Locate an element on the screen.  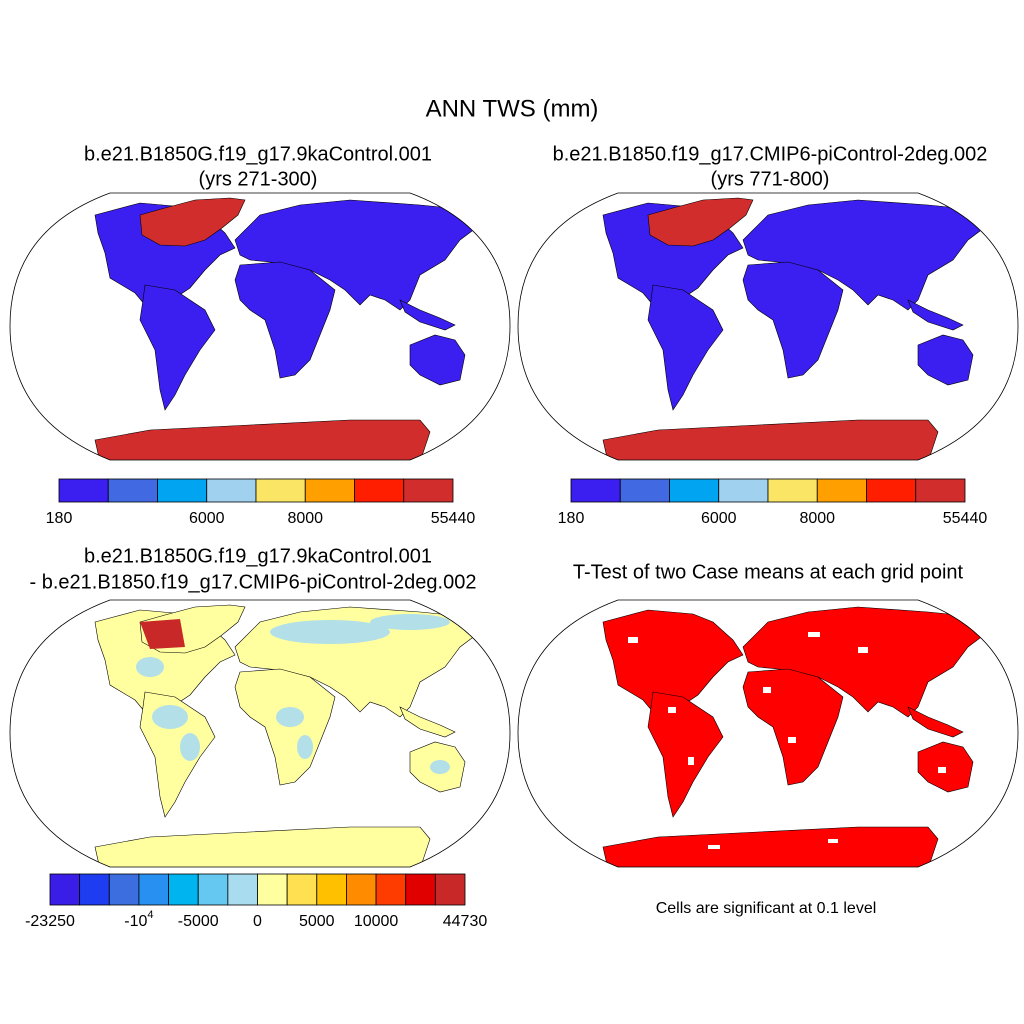
colorbar-label: 10000 is located at coordinates (376, 921).